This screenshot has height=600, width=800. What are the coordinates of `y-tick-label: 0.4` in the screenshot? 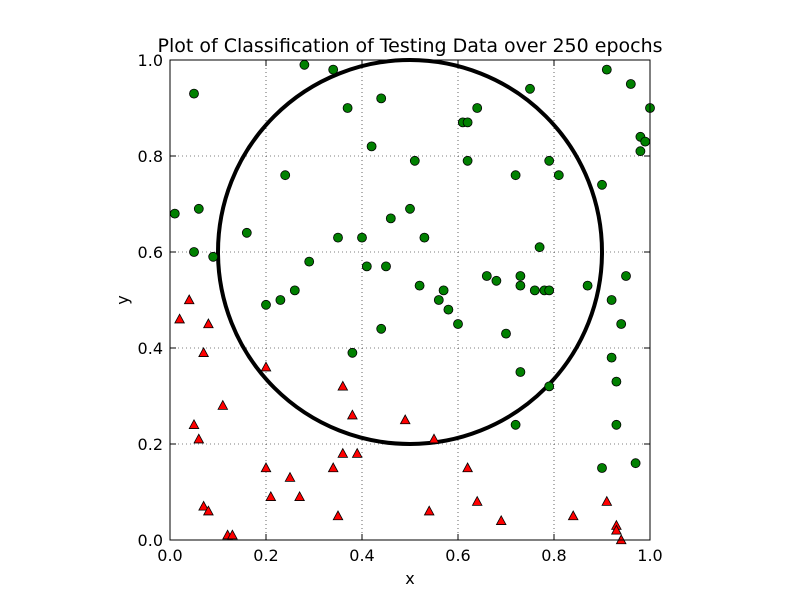 It's located at (150, 348).